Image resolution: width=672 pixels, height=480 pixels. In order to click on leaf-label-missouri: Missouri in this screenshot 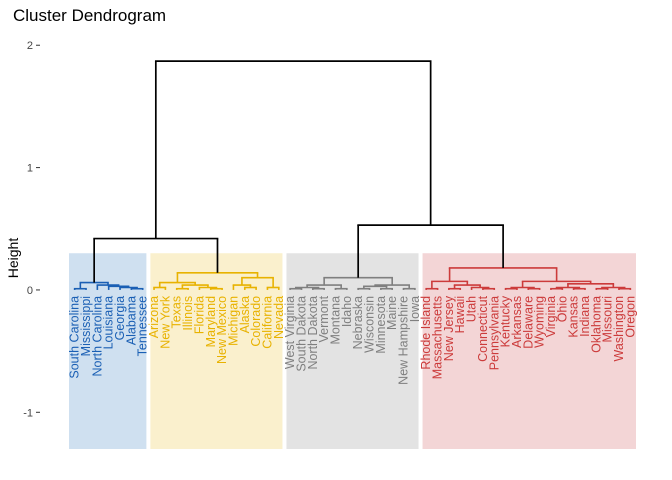, I will do `click(608, 319)`.